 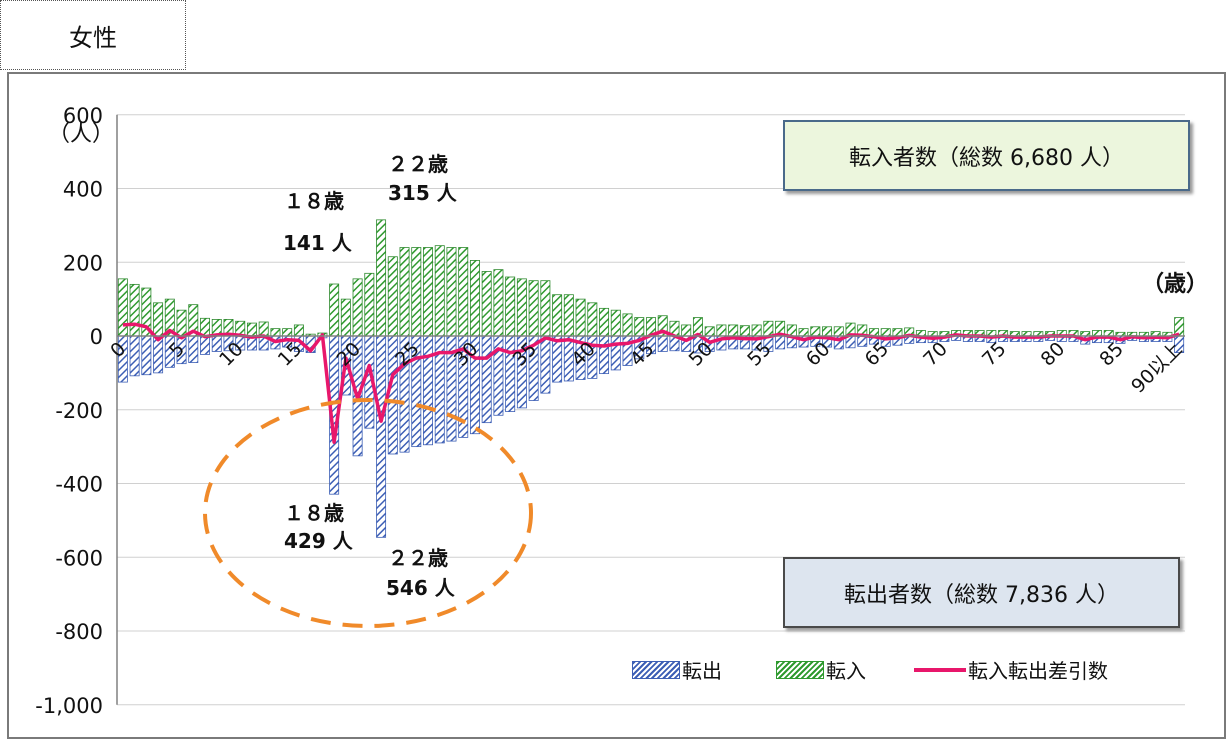 What do you see at coordinates (994, 354) in the screenshot?
I see `x-tick-label: 75` at bounding box center [994, 354].